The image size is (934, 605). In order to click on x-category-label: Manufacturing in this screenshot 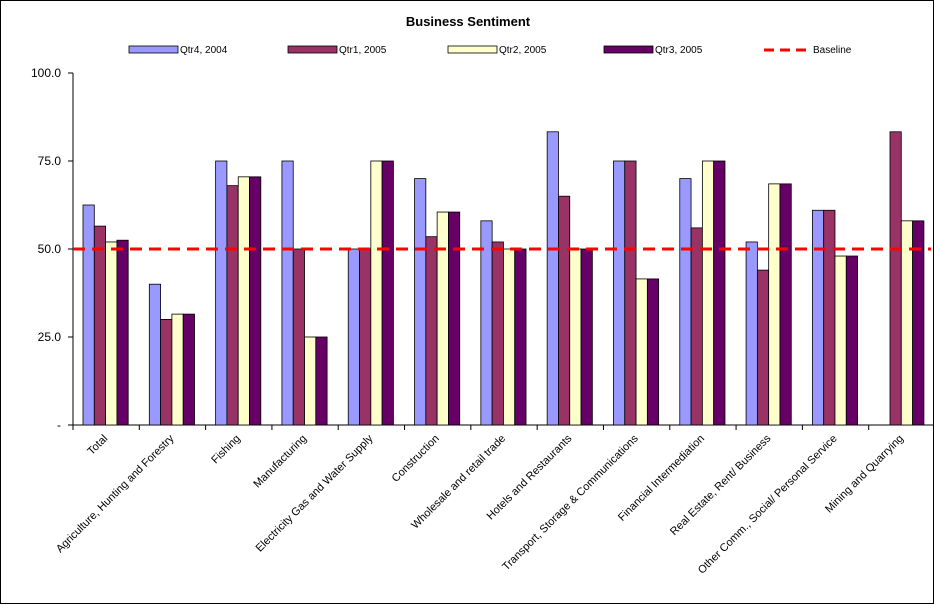, I will do `click(280, 462)`.